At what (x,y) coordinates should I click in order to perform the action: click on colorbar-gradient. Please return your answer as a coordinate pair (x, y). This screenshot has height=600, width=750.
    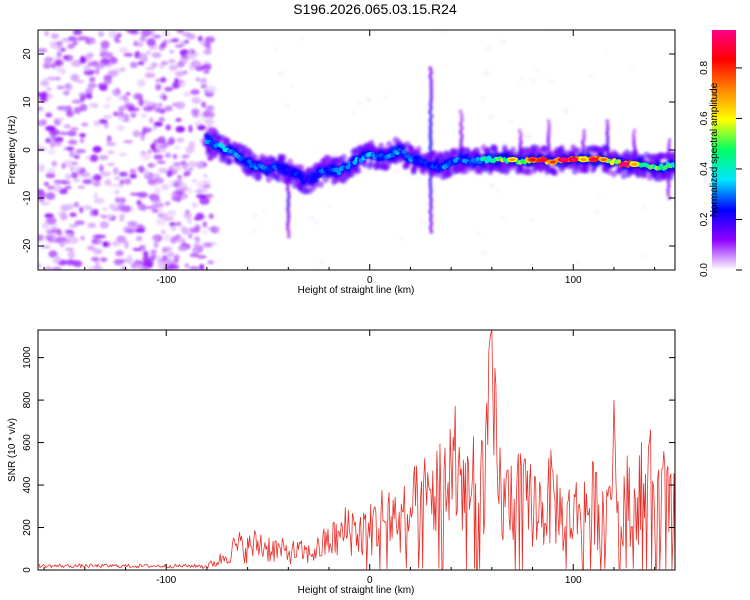
    Looking at the image, I should click on (724, 150).